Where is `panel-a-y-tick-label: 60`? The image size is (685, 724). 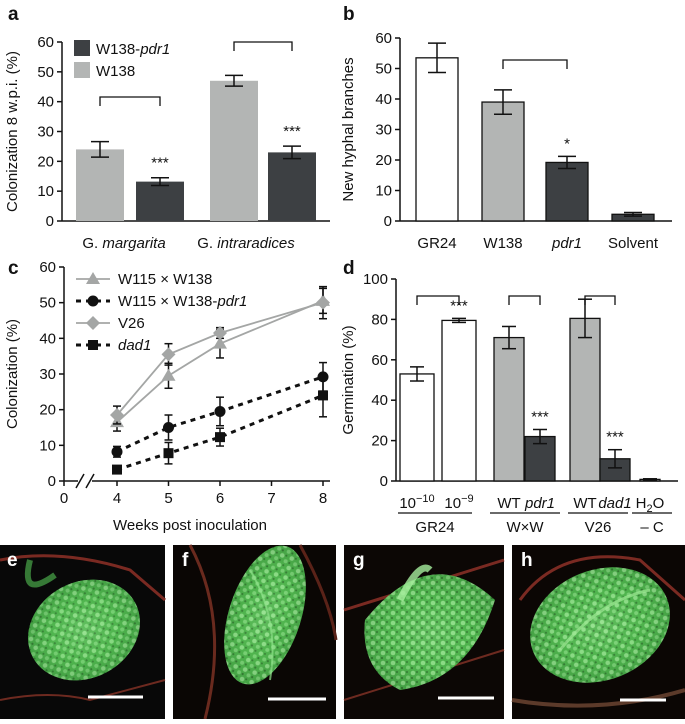 panel-a-y-tick-label: 60 is located at coordinates (45, 42).